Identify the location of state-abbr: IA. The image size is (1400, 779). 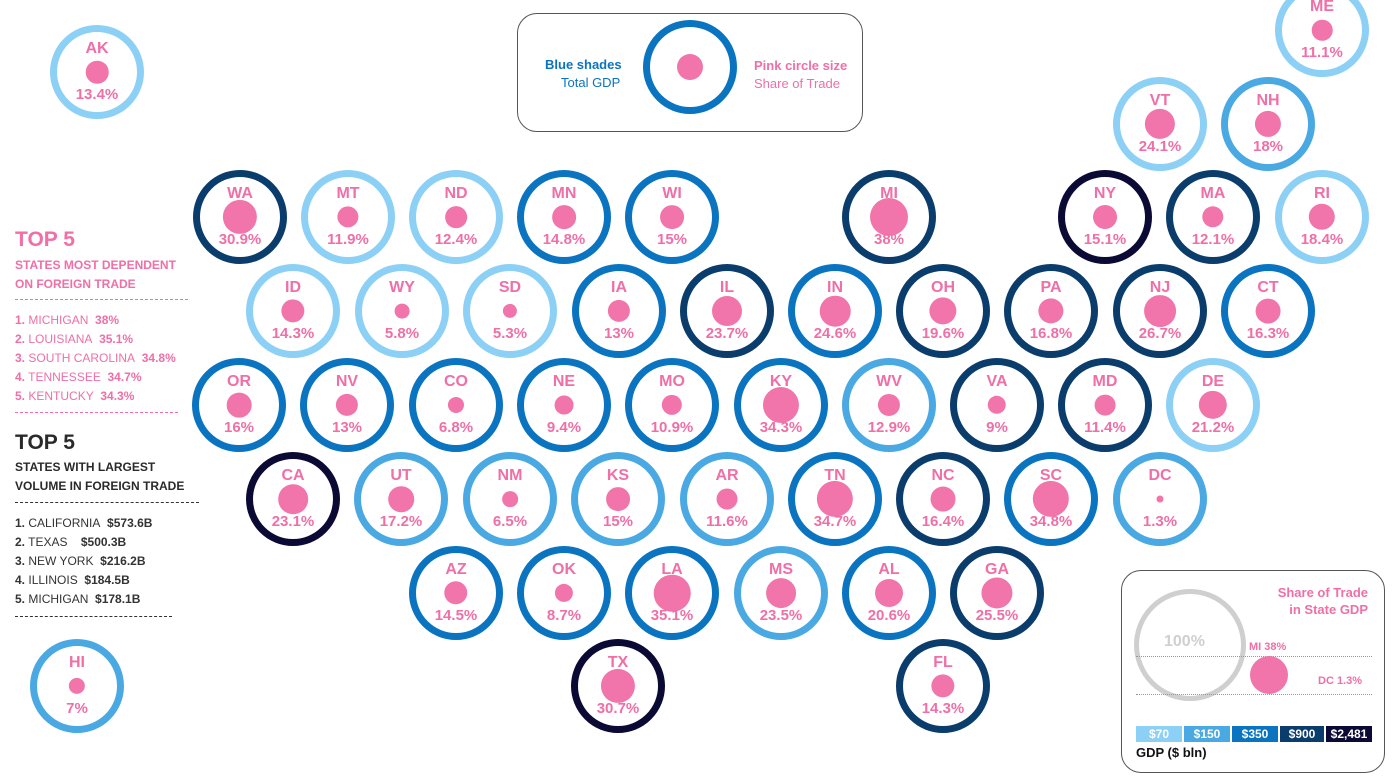
(619, 287).